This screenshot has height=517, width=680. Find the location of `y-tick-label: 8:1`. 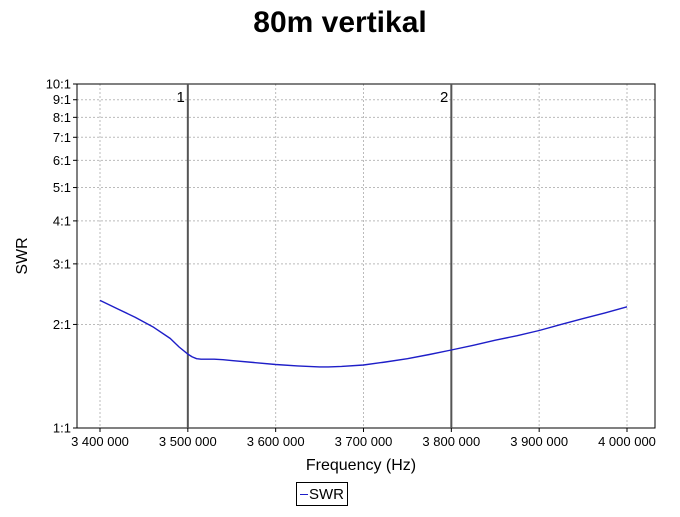

y-tick-label: 8:1 is located at coordinates (62, 117).